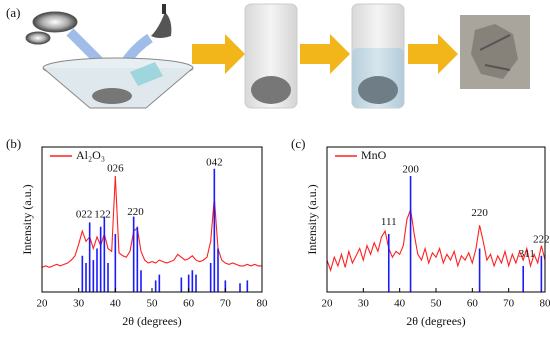  What do you see at coordinates (84, 215) in the screenshot?
I see `peak-label: 022` at bounding box center [84, 215].